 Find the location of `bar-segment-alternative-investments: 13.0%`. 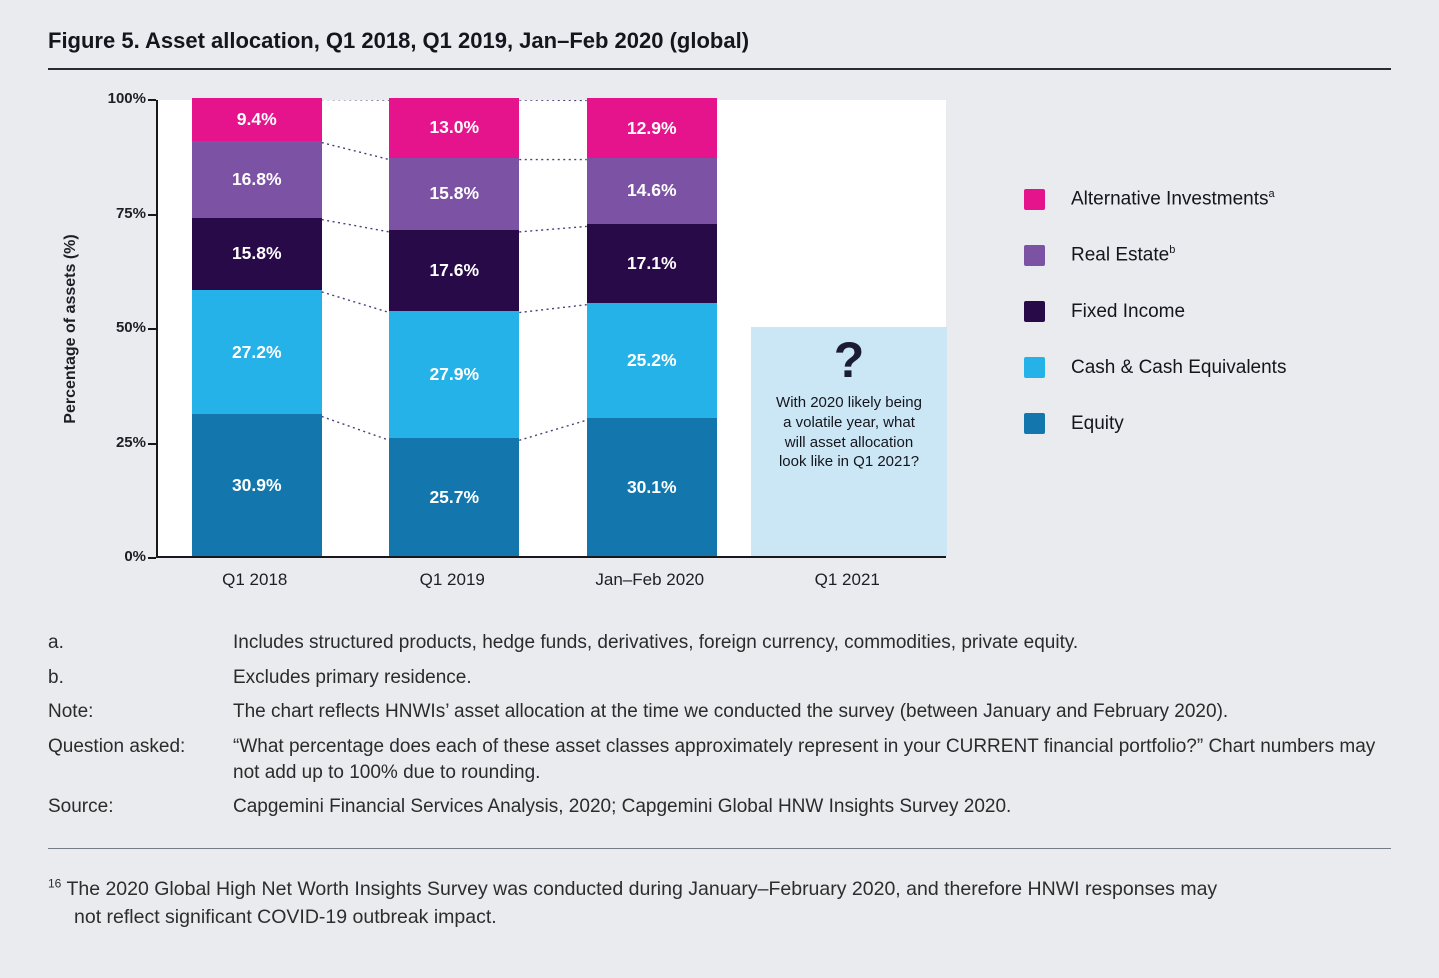

bar-segment-alternative-investments: 13.0% is located at coordinates (454, 128).